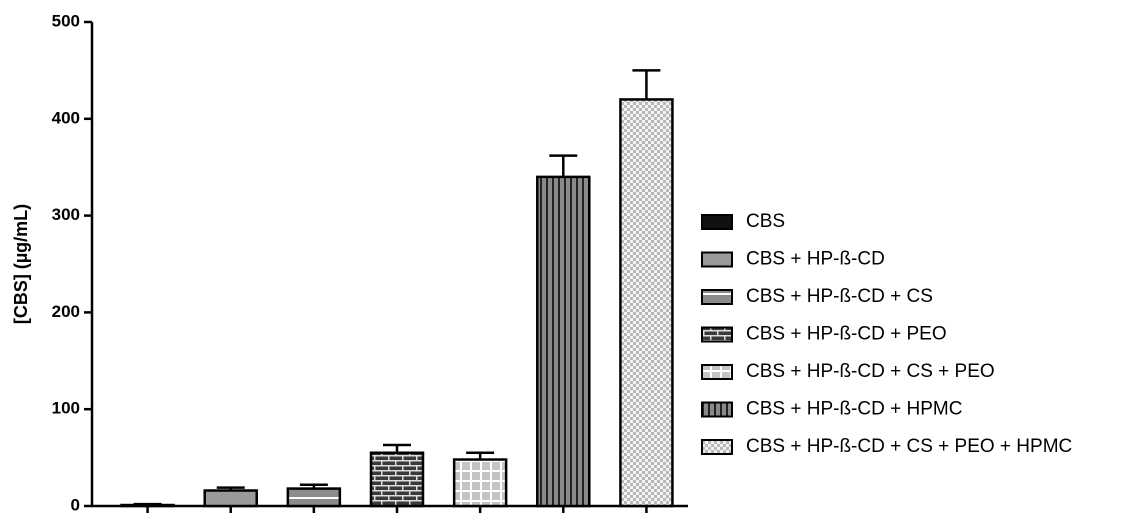 The width and height of the screenshot is (1148, 513). What do you see at coordinates (909, 446) in the screenshot?
I see `legend-label: CBS + HP-ß-CD + CS + PEO + HPMC` at bounding box center [909, 446].